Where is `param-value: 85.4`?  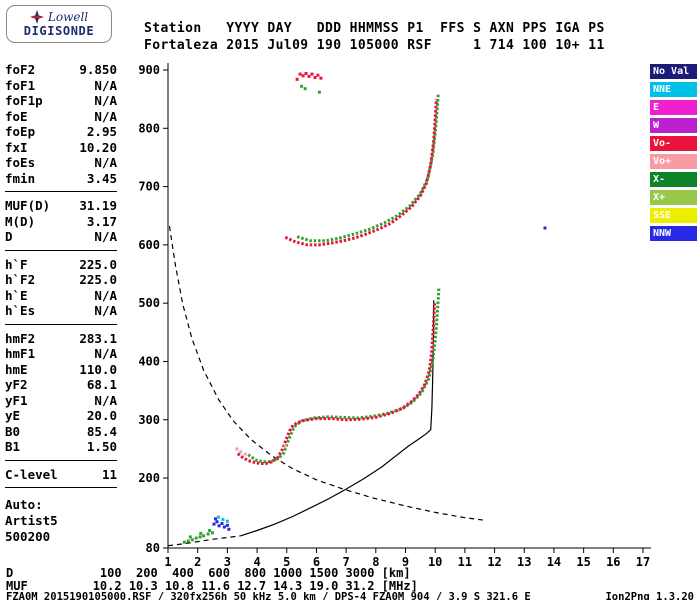
param-value: 85.4 is located at coordinates (101, 431).